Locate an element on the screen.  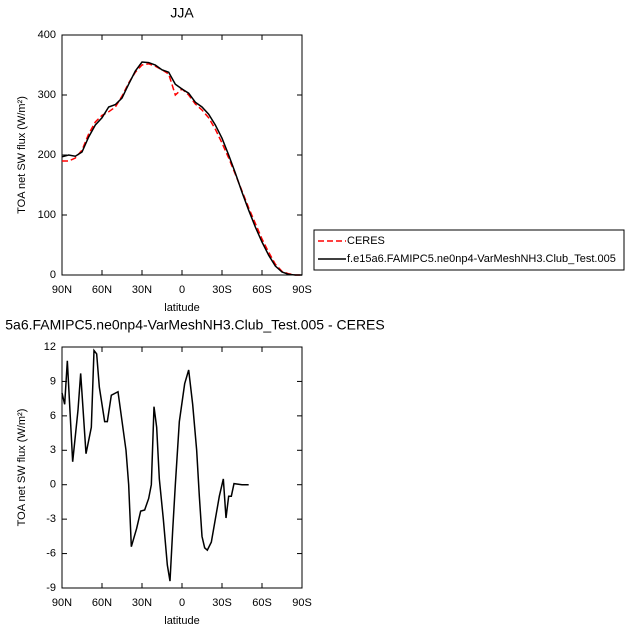
legend-box is located at coordinates (469, 250).